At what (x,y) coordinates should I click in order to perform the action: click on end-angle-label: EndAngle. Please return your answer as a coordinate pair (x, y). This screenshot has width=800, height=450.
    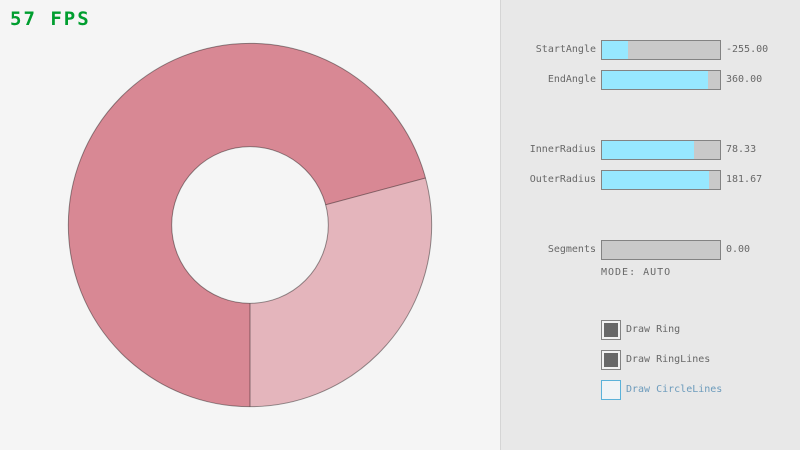
    Looking at the image, I should click on (571, 79).